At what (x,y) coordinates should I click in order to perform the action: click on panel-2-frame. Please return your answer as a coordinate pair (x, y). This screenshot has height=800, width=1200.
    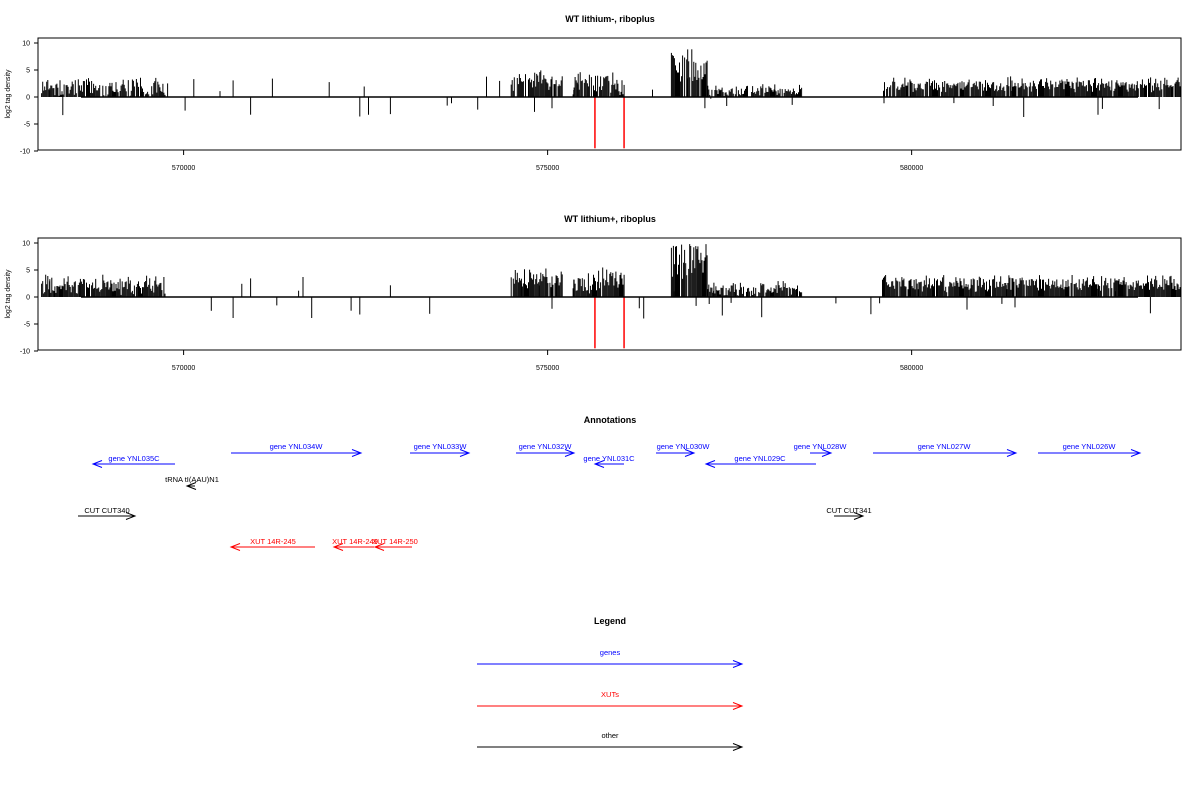
    Looking at the image, I should click on (609, 294).